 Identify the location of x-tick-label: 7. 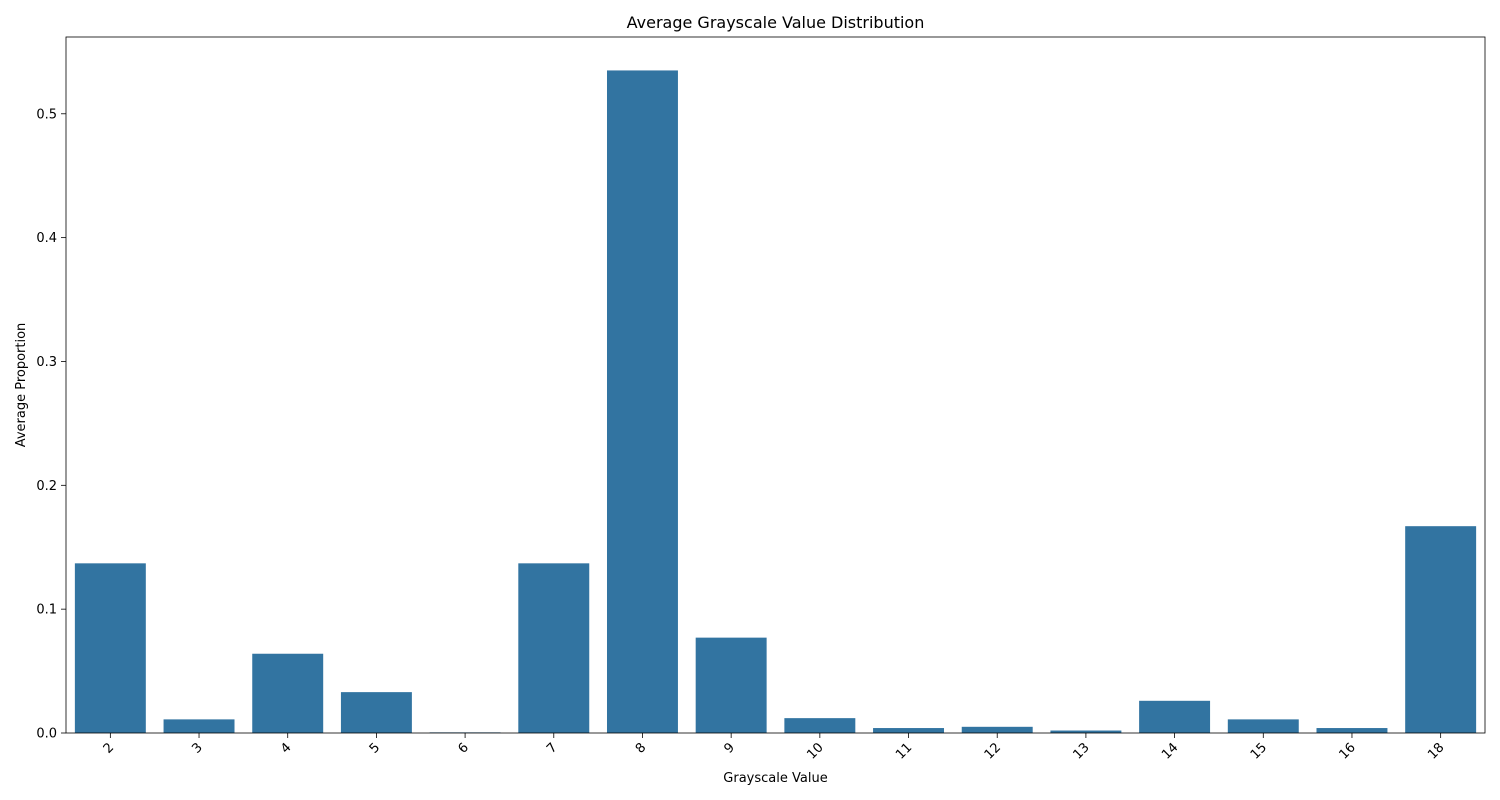
(552, 748).